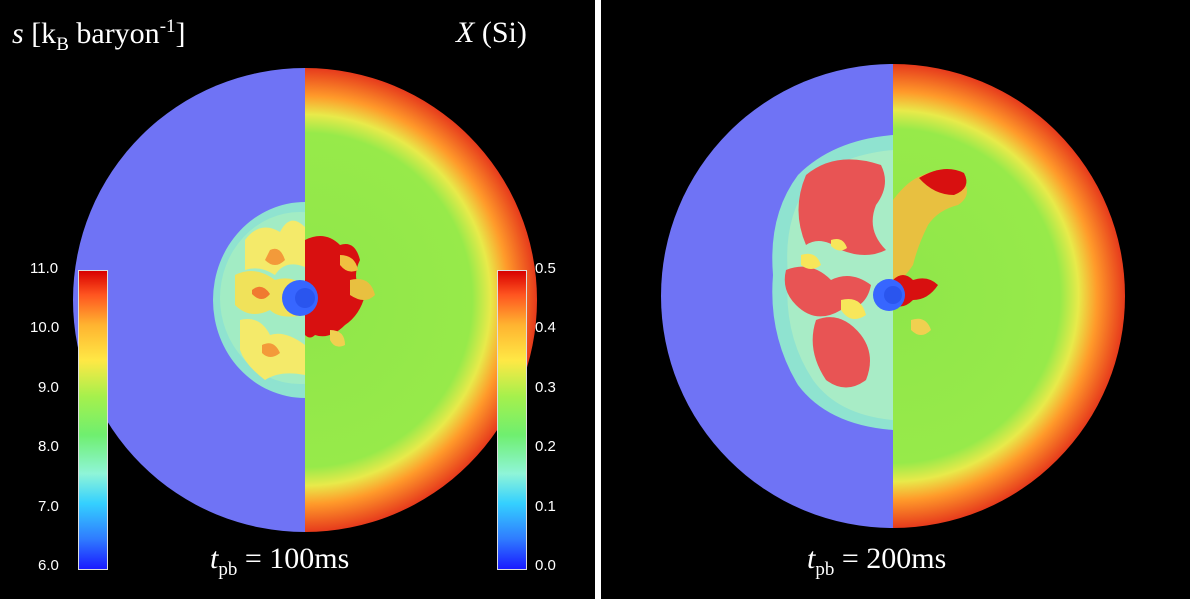 The width and height of the screenshot is (1190, 599). Describe the element at coordinates (280, 561) in the screenshot. I see `time-label-100ms: tpb = 100ms` at that location.